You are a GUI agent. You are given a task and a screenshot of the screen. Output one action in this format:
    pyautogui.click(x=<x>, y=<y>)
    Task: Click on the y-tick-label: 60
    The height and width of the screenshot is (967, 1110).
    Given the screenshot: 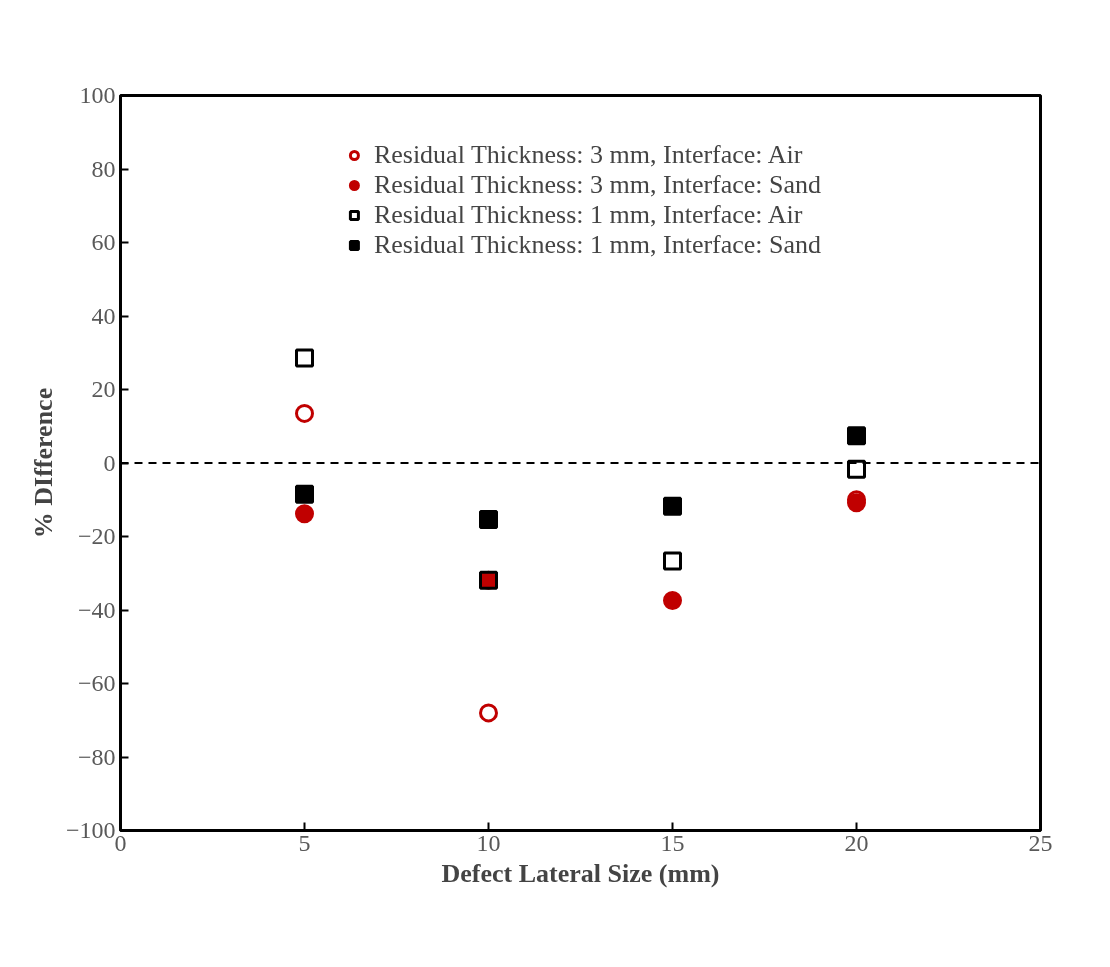 What is the action you would take?
    pyautogui.click(x=103, y=242)
    